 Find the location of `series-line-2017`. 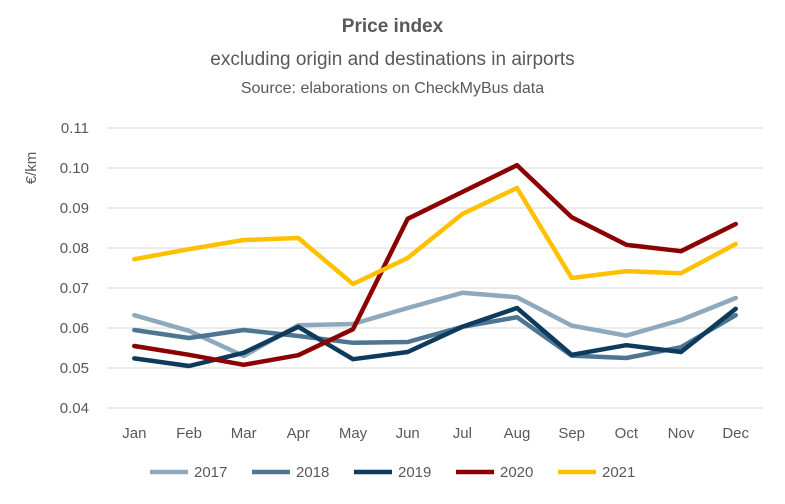

series-line-2017 is located at coordinates (435, 324).